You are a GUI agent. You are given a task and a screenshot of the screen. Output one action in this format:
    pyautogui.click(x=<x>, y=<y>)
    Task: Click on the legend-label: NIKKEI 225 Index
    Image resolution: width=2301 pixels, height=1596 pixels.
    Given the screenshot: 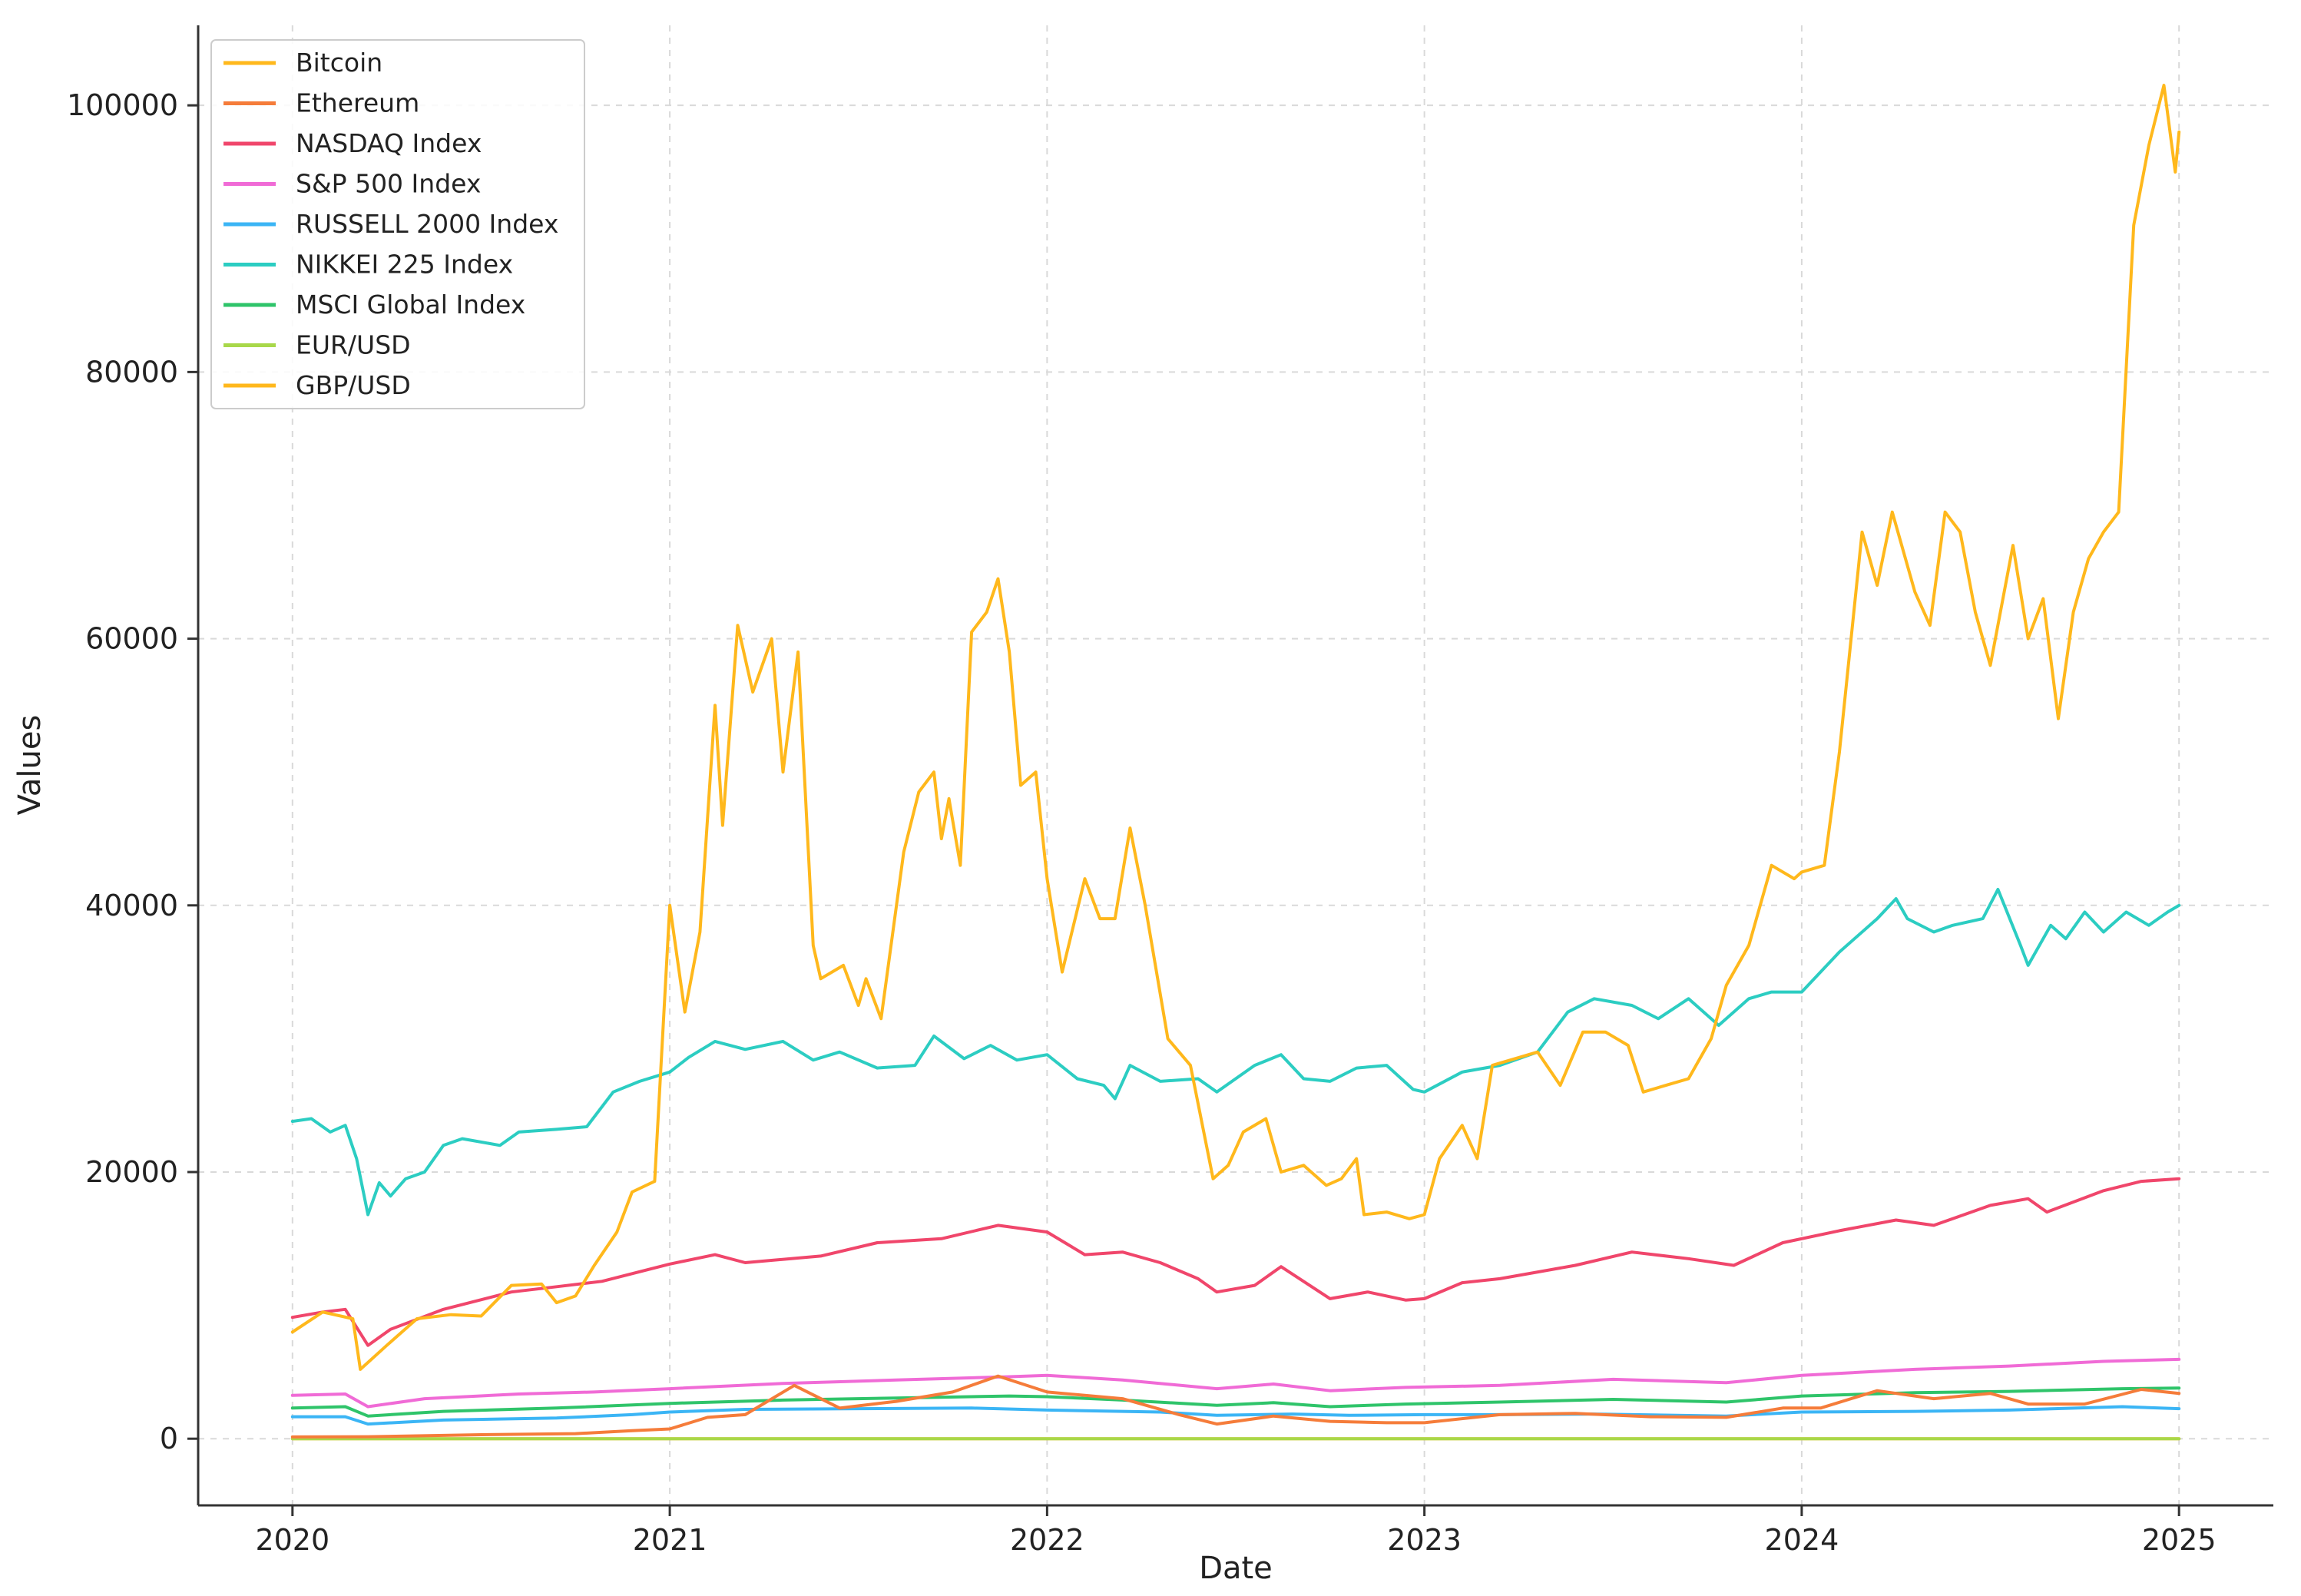 What is the action you would take?
    pyautogui.click(x=404, y=265)
    